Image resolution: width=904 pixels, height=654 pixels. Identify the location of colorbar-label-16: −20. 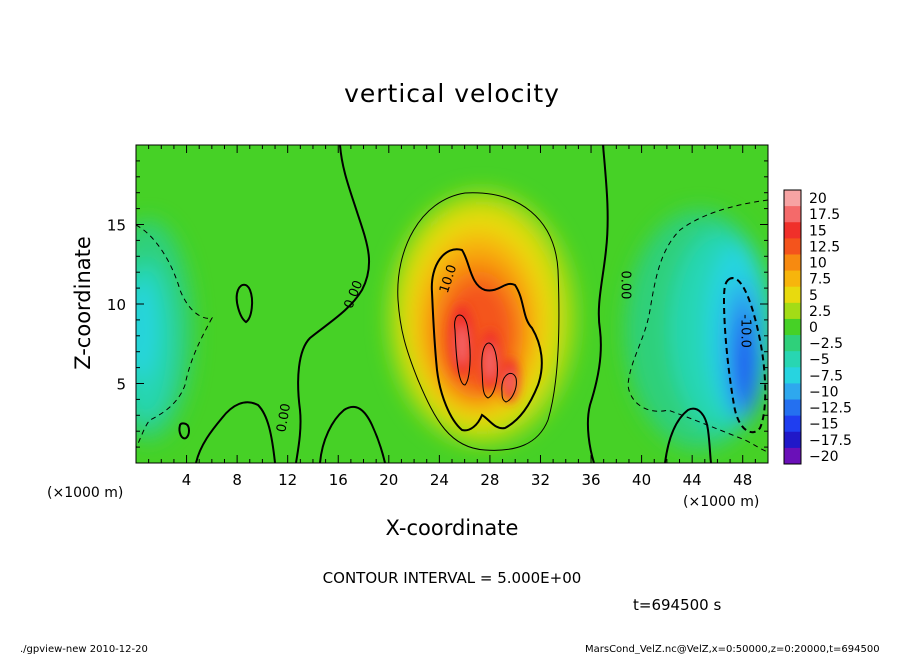
(824, 457).